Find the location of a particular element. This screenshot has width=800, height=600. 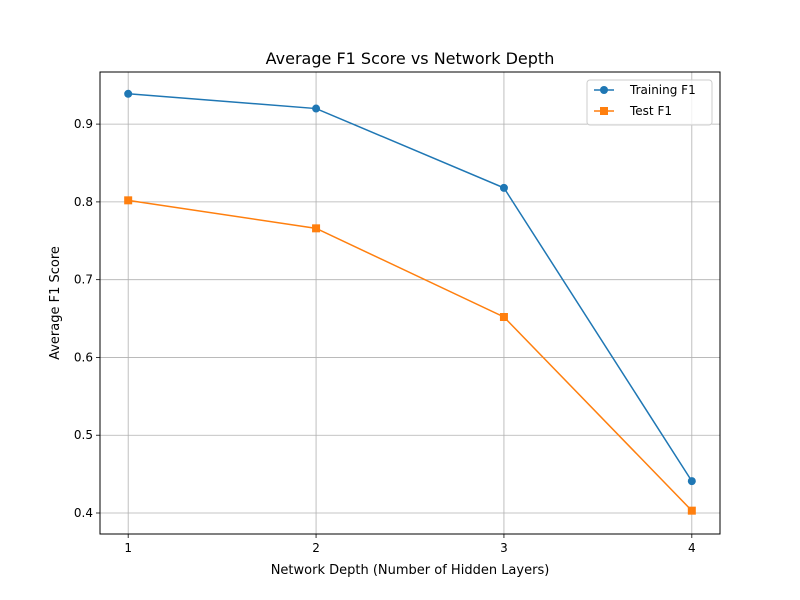

y-tick-label: 0.7 is located at coordinates (83, 280).